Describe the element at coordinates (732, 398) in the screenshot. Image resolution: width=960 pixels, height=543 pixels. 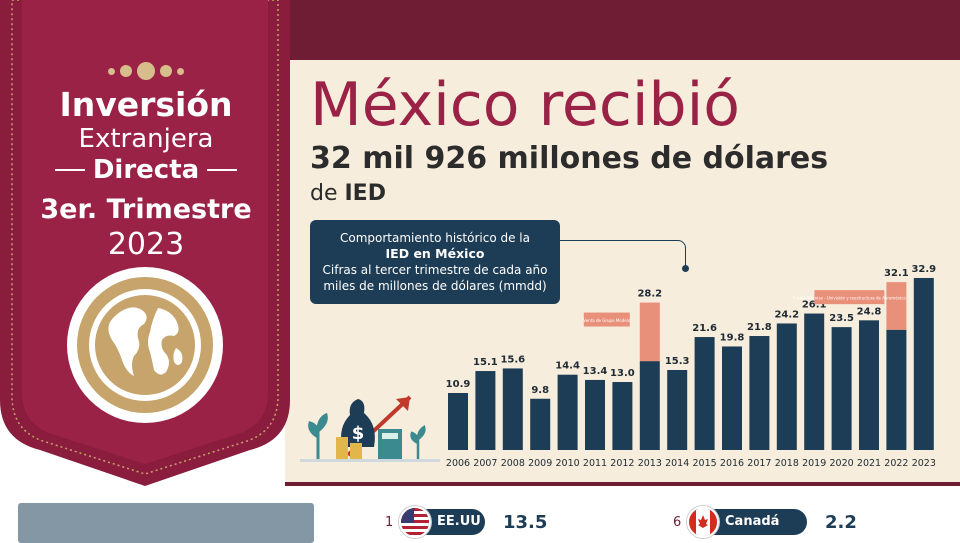
I see `bar-2016` at that location.